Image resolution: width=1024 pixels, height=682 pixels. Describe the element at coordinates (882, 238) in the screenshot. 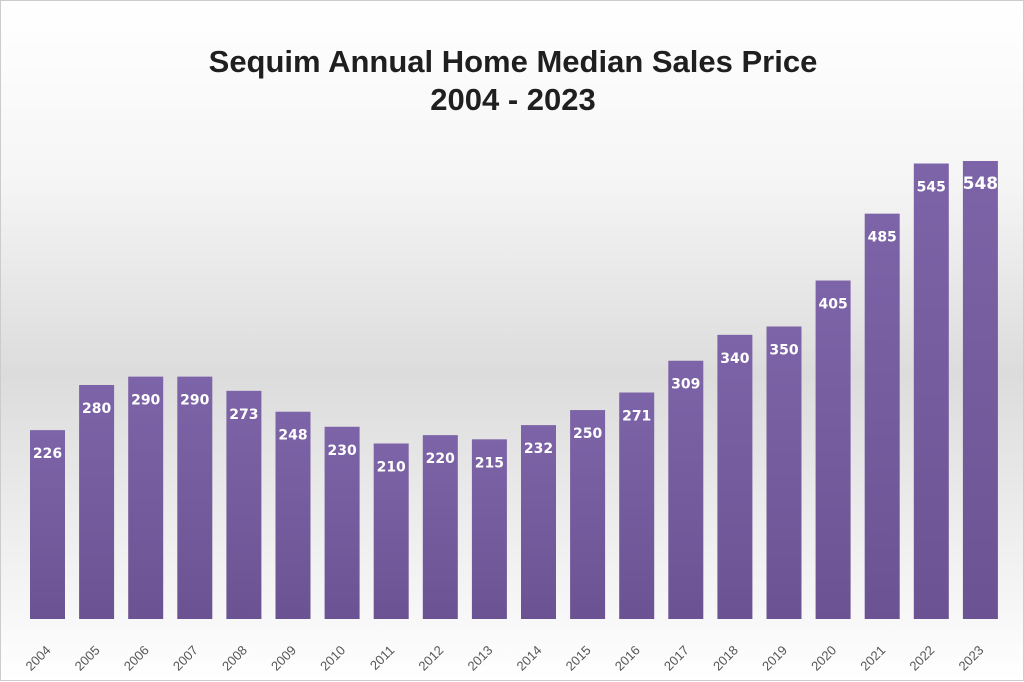

I see `data-label-2021: 485` at that location.